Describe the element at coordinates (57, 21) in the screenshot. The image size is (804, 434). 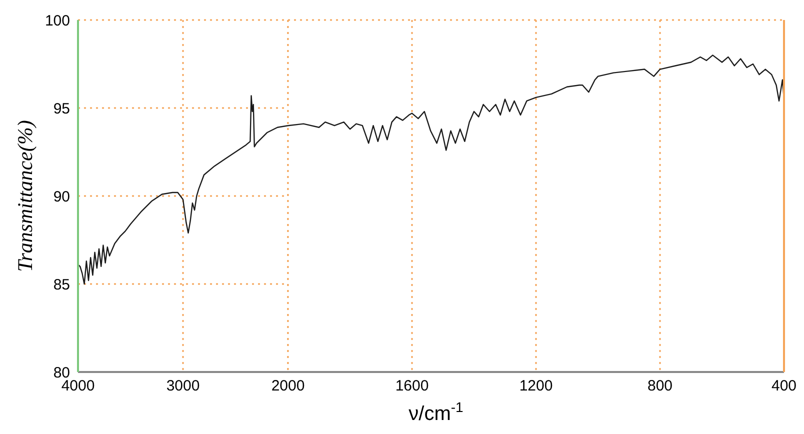
I see `y-tick-label: 100` at that location.